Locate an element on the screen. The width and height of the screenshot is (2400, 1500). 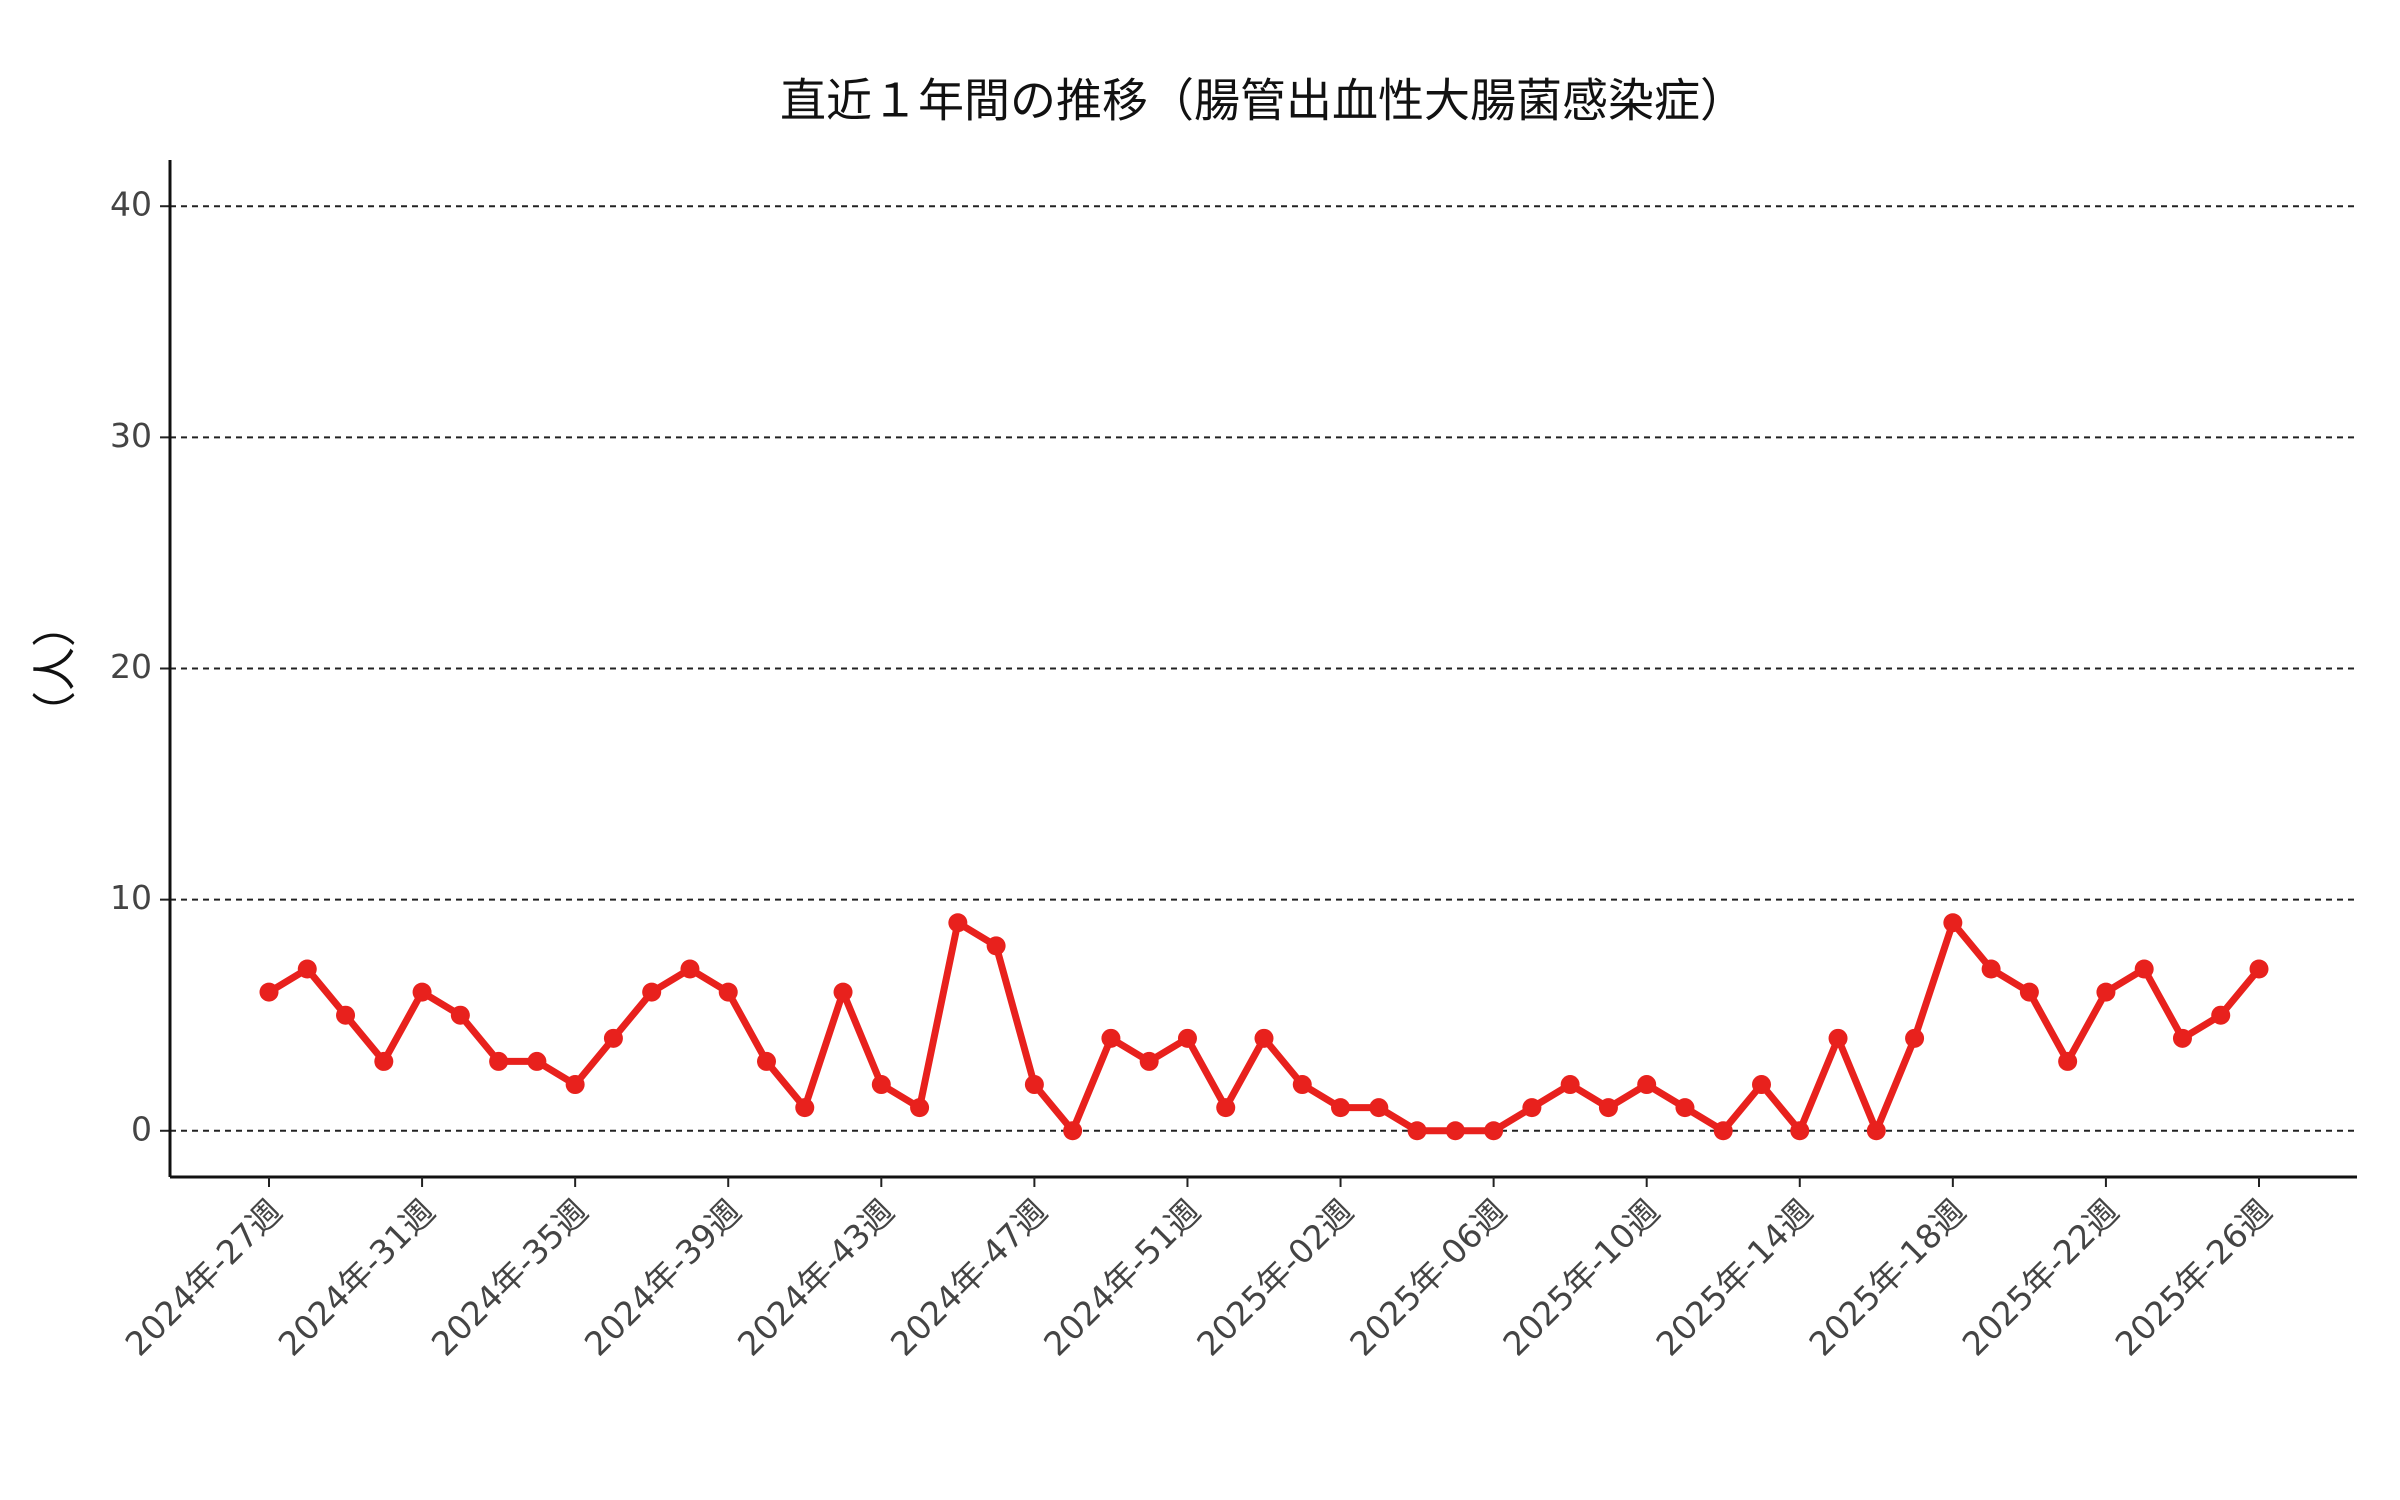
x-tick-label: 2025年-18週 is located at coordinates (1887, 1278).